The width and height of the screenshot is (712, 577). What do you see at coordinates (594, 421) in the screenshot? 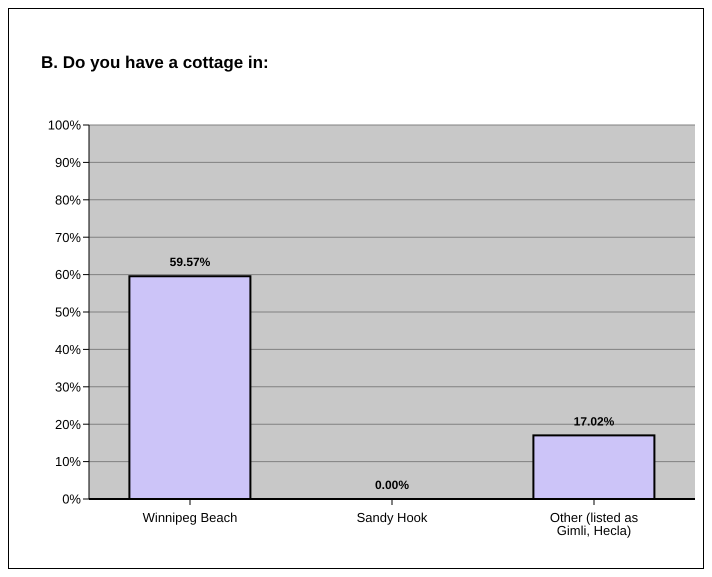
I see `data-label: 17.02%` at bounding box center [594, 421].